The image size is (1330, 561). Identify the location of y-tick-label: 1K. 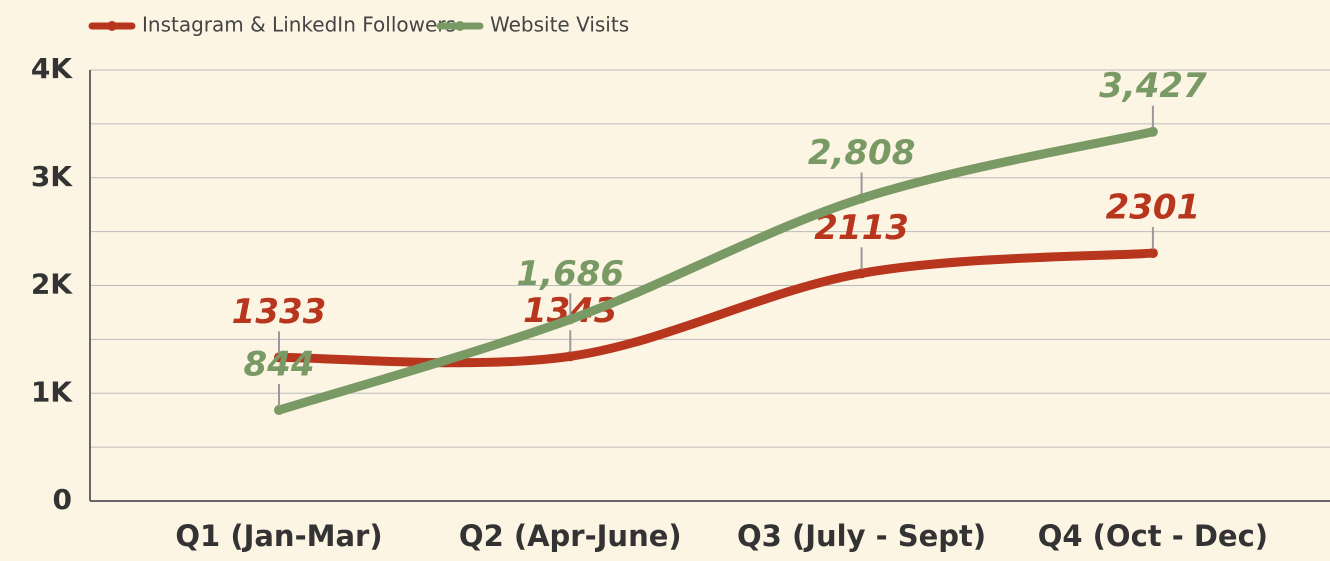
(52, 391).